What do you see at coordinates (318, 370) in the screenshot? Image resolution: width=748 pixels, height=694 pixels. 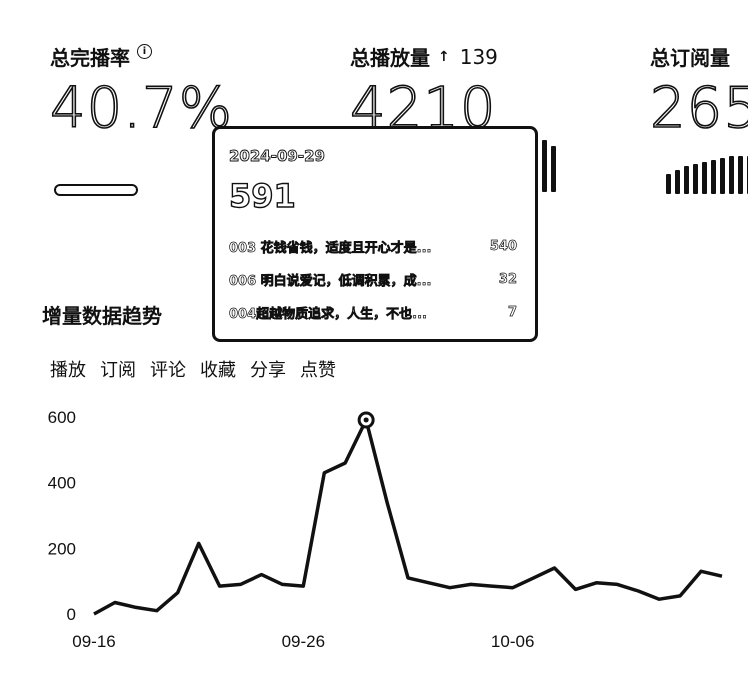 I see `tab-likes: 点赞` at bounding box center [318, 370].